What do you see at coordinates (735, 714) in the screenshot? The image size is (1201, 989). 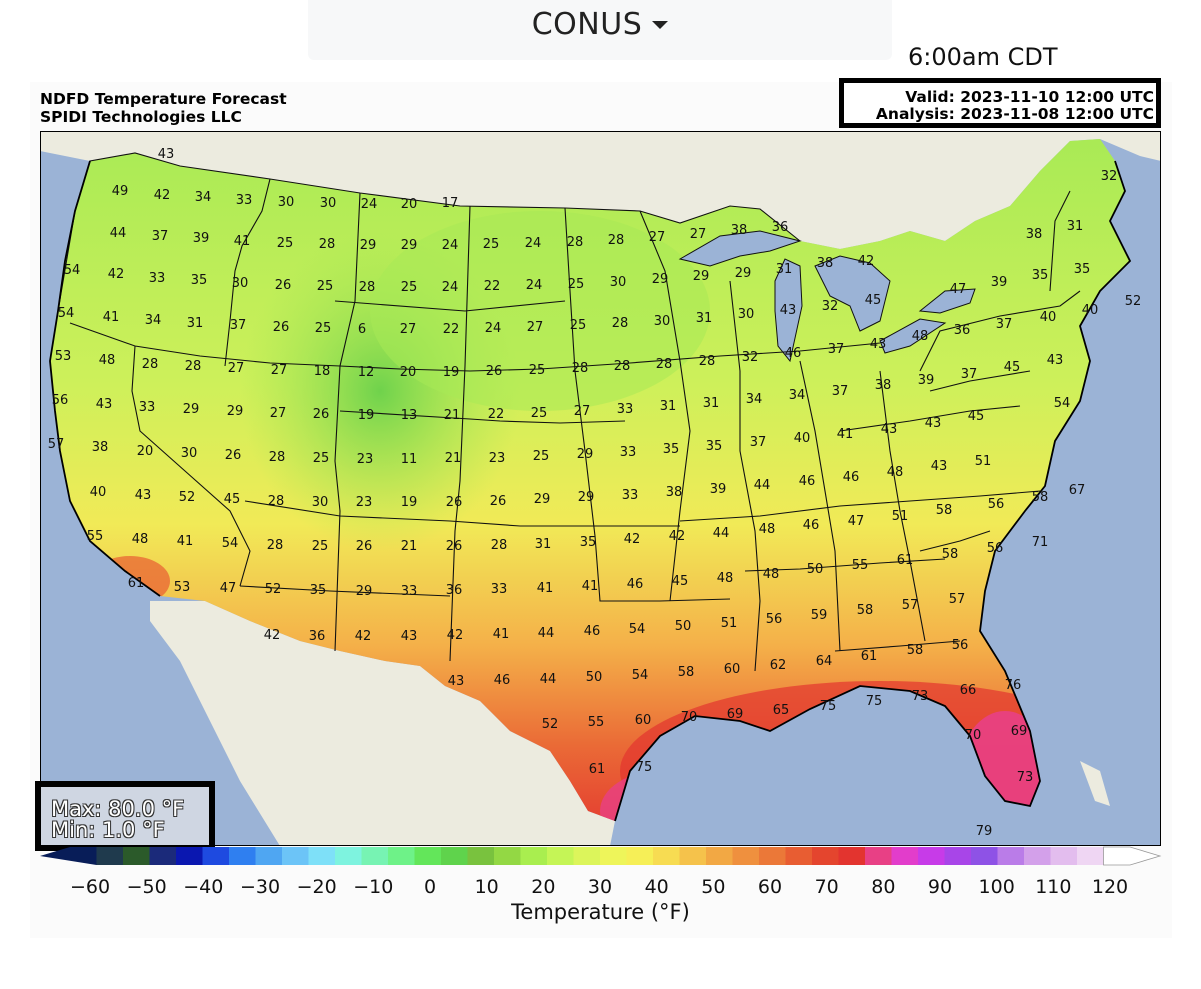 I see `temp-point-label: 69` at bounding box center [735, 714].